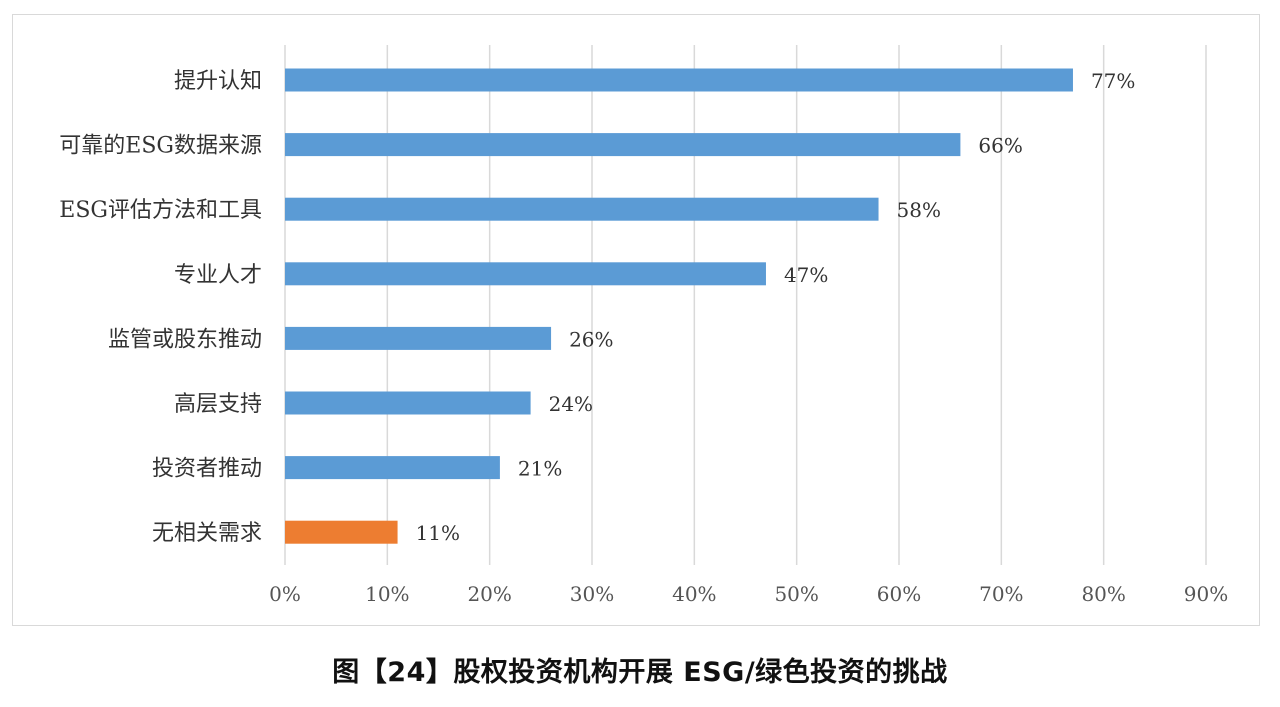  I want to click on data-label: 11%, so click(438, 533).